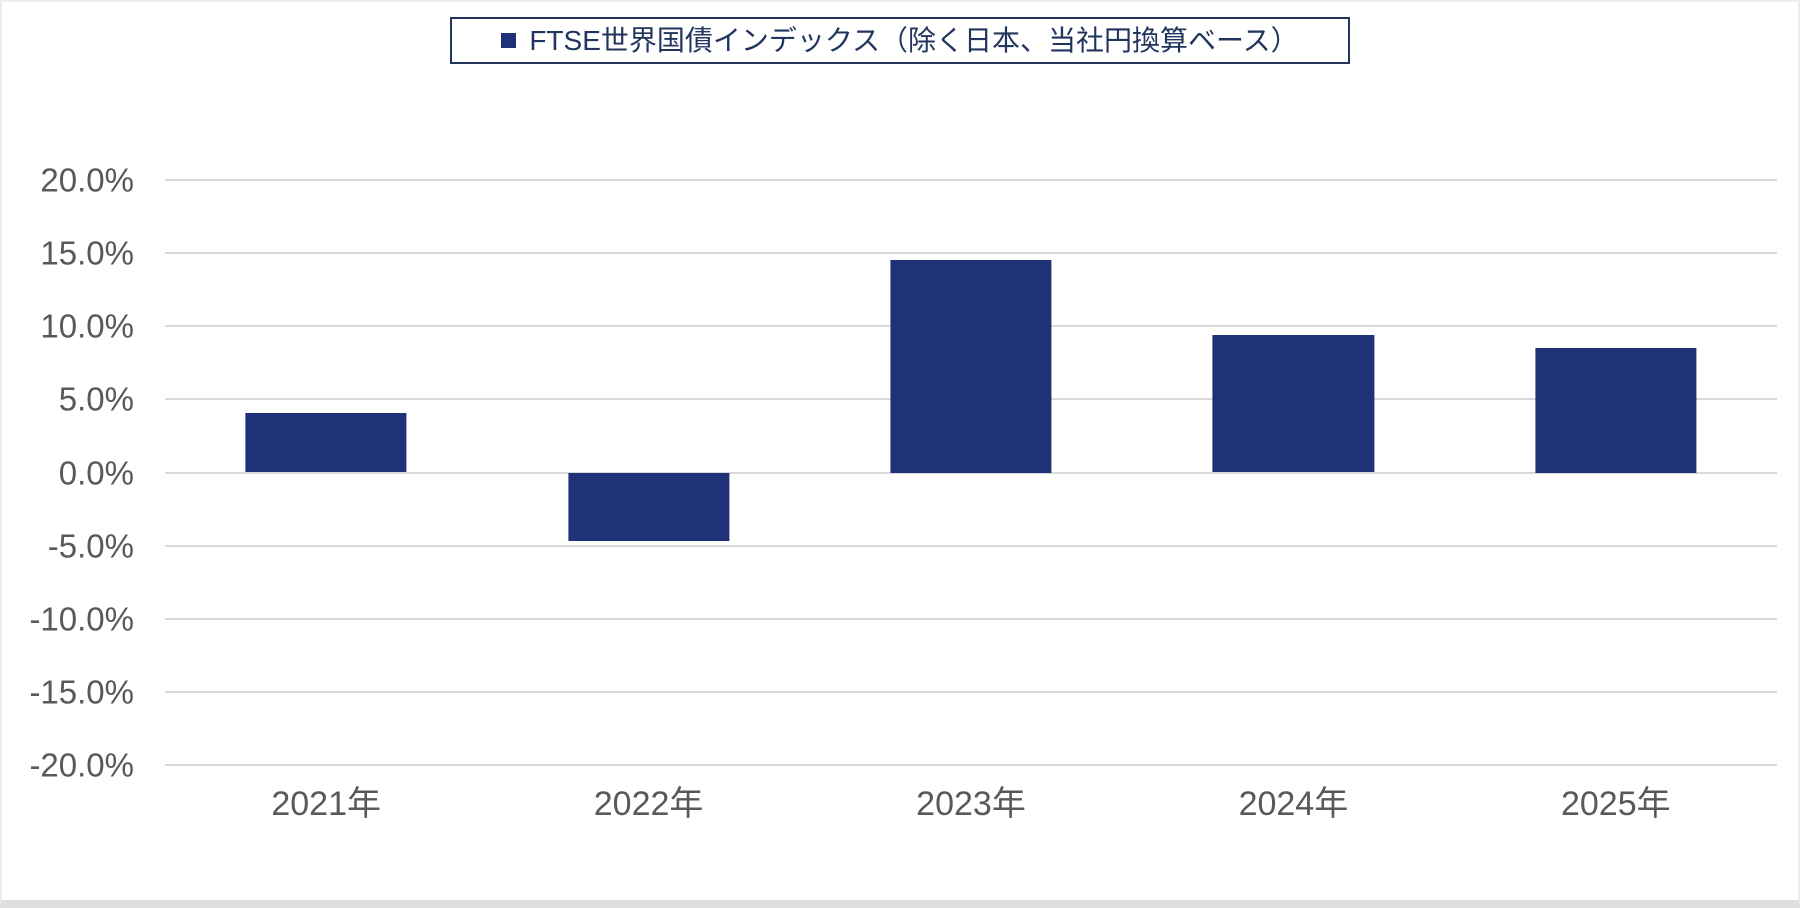 This screenshot has width=1800, height=908. I want to click on legend-marker-square, so click(509, 40).